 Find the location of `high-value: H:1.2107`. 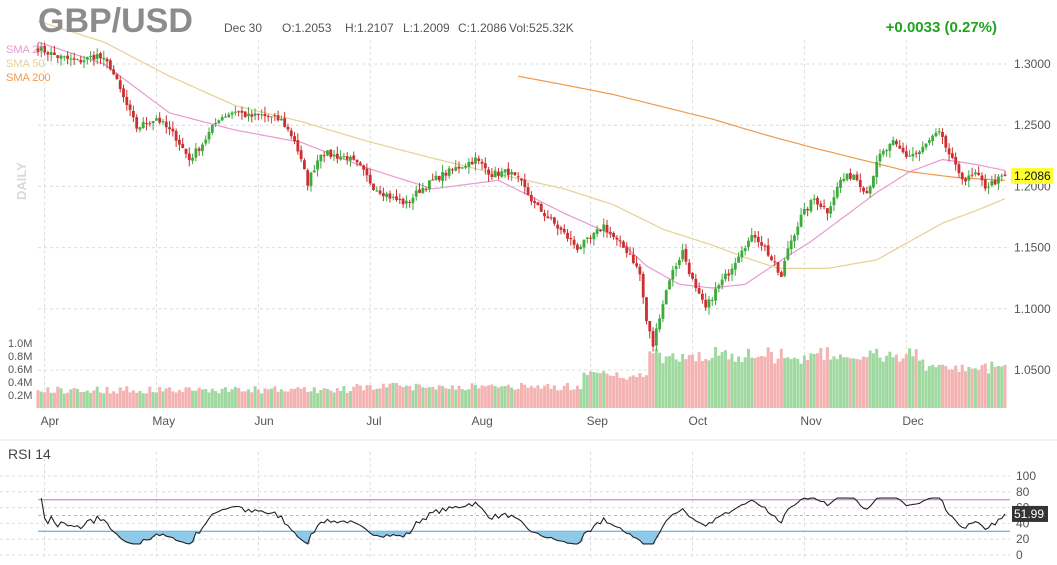

high-value: H:1.2107 is located at coordinates (369, 28).